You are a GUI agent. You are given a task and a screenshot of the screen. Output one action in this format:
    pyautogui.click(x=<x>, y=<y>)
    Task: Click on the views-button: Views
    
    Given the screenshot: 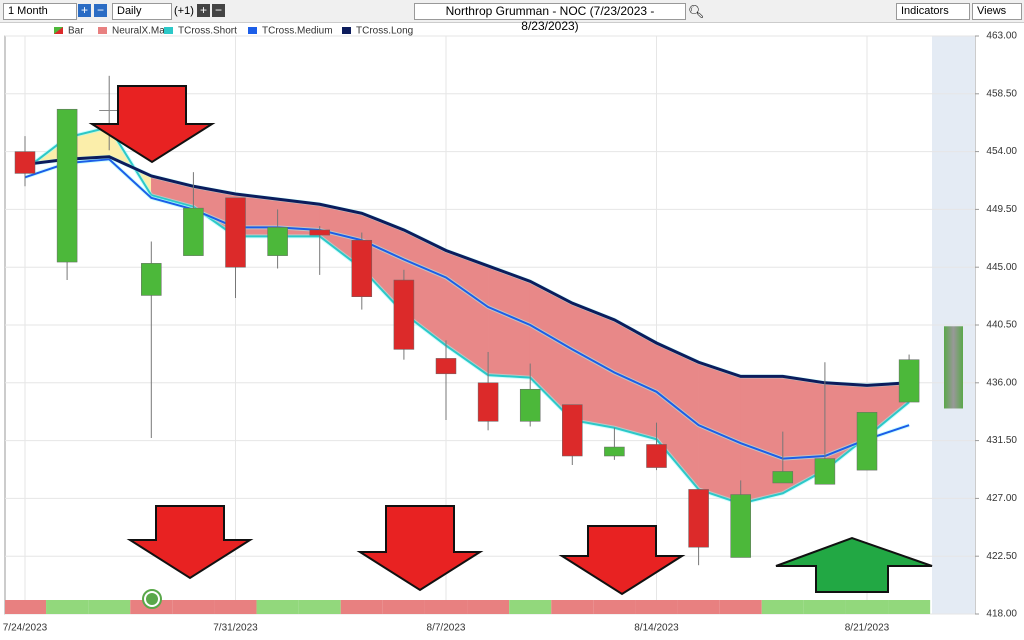 What is the action you would take?
    pyautogui.click(x=997, y=11)
    